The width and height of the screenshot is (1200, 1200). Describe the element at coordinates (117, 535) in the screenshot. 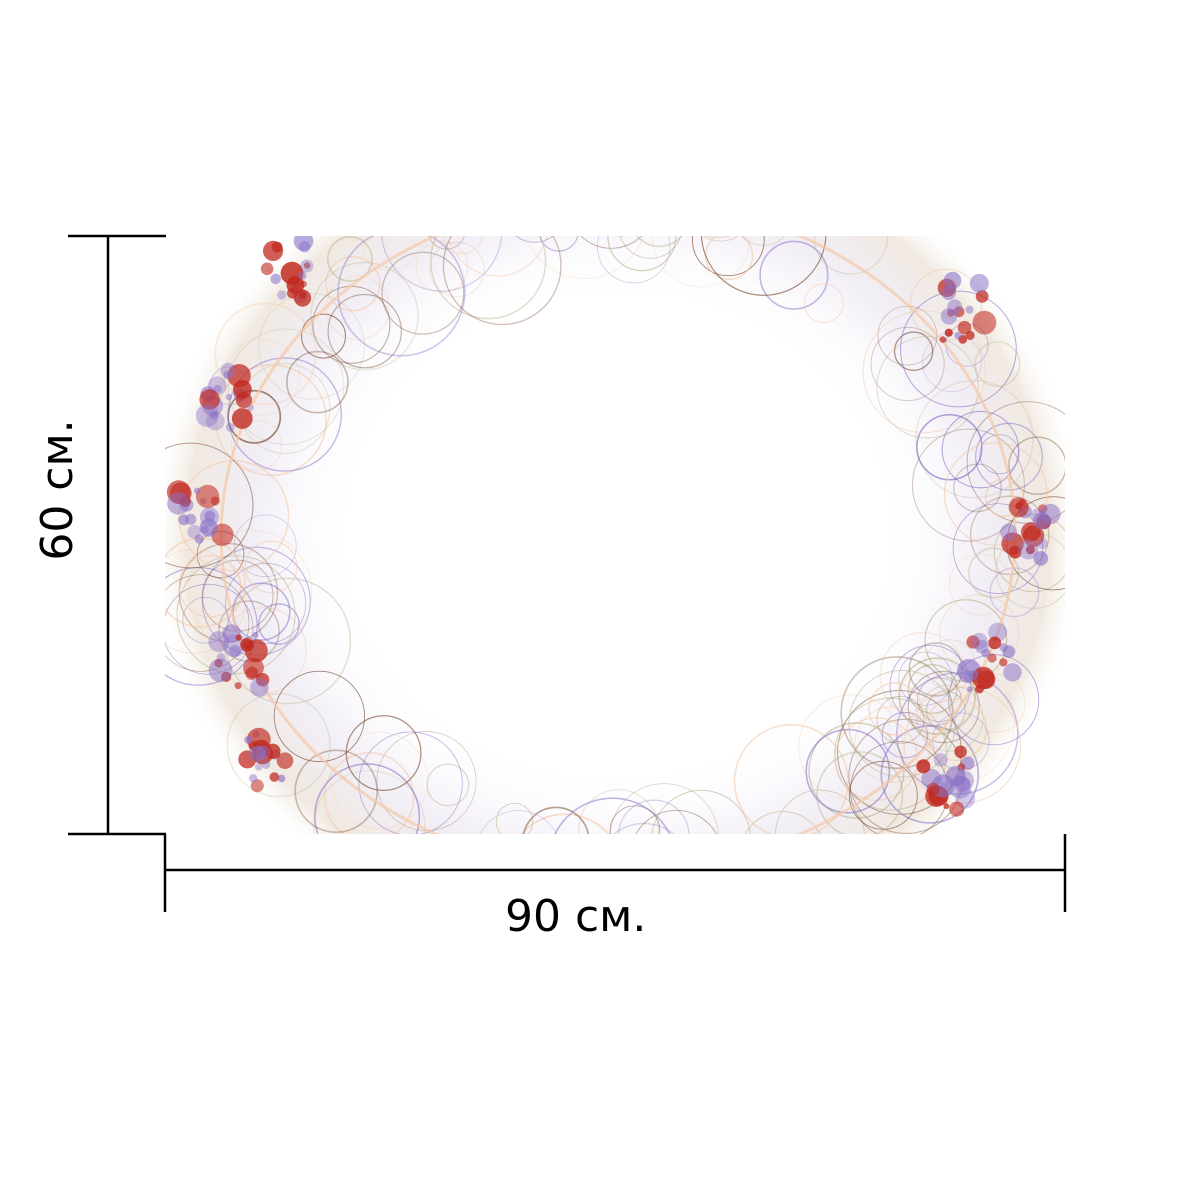

I see `height-dimension-line` at that location.